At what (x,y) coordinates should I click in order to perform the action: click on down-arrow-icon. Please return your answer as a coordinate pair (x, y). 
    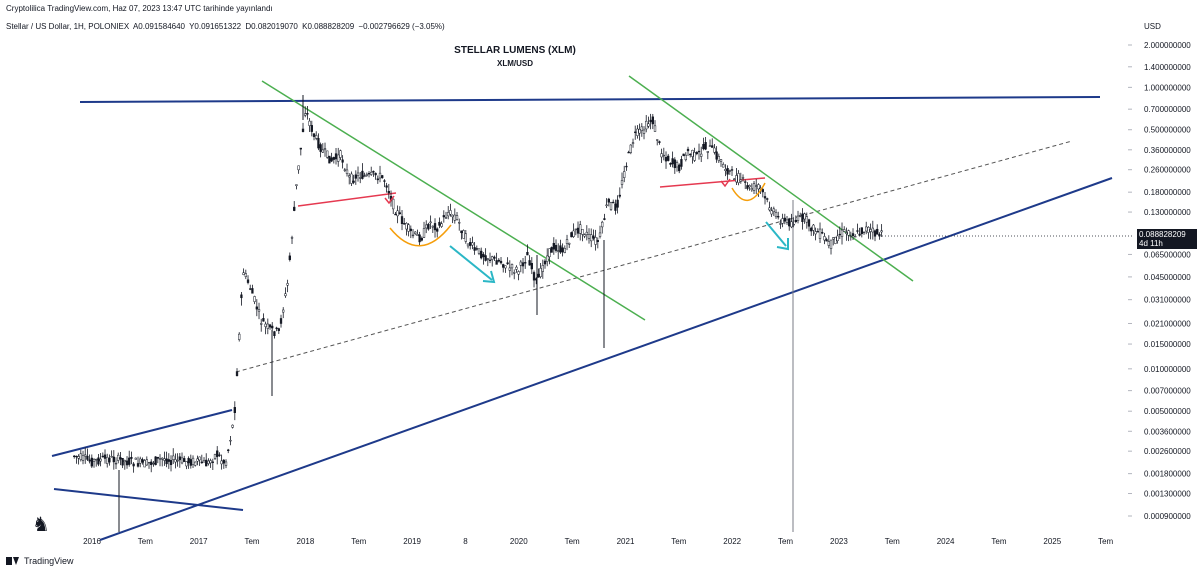
    Looking at the image, I should click on (782, 244).